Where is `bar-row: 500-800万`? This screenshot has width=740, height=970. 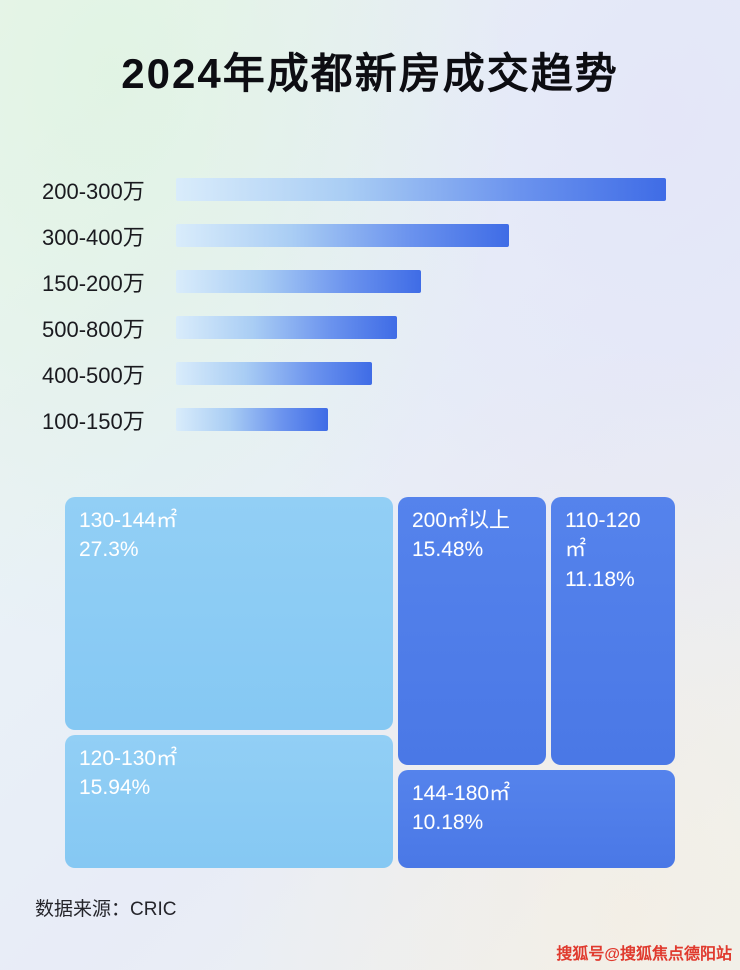
bar-row: 500-800万 is located at coordinates (366, 329).